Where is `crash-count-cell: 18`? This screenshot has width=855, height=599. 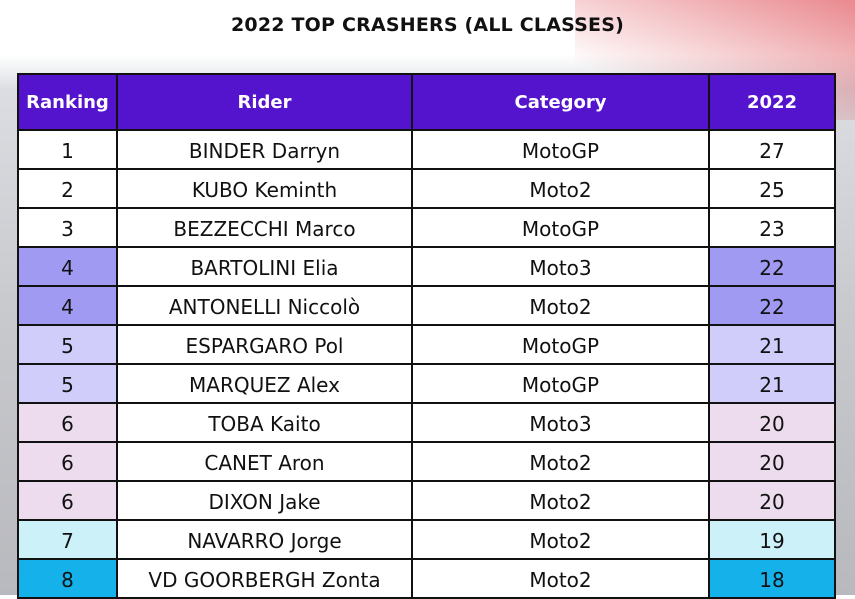 crash-count-cell: 18 is located at coordinates (772, 578).